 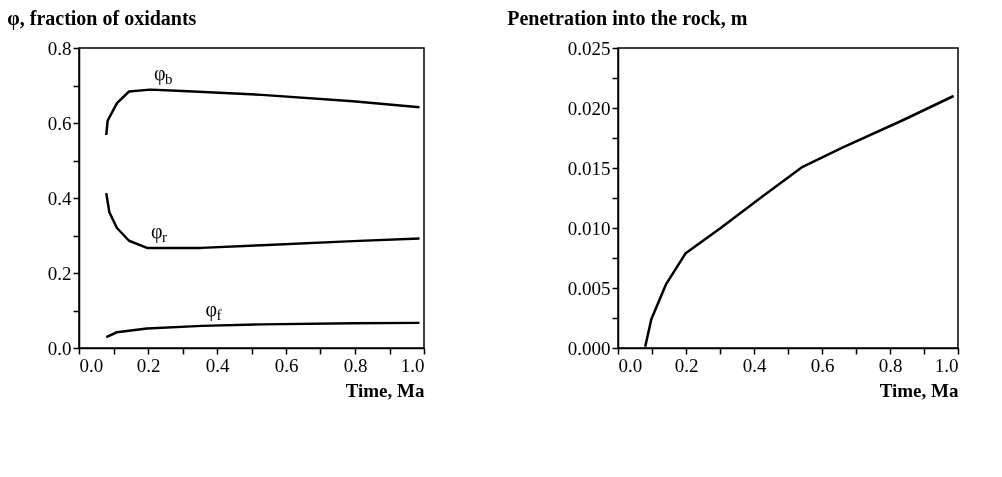 What do you see at coordinates (59, 198) in the screenshot?
I see `y-tick-label: 0.4` at bounding box center [59, 198].